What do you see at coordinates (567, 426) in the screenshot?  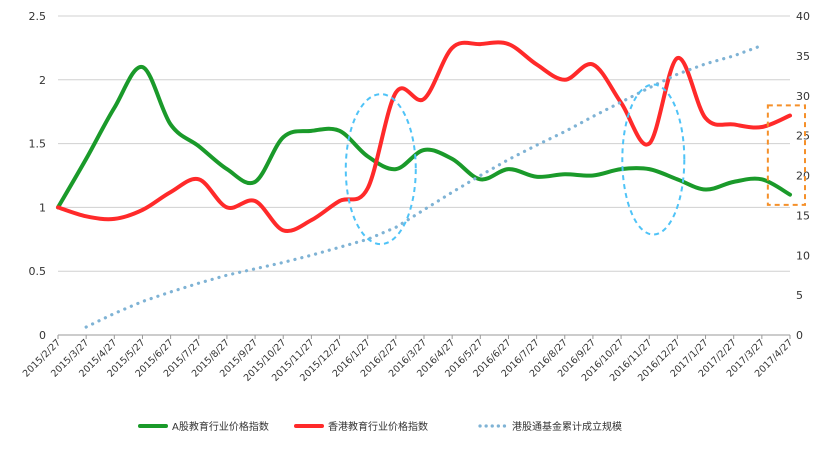 I see `legend-label-2: 港股通基金累计成立规模` at bounding box center [567, 426].